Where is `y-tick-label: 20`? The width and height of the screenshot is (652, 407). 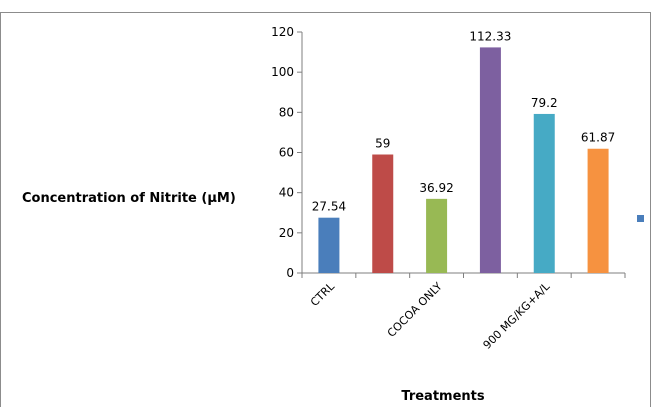 y-tick-label: 20 is located at coordinates (286, 233).